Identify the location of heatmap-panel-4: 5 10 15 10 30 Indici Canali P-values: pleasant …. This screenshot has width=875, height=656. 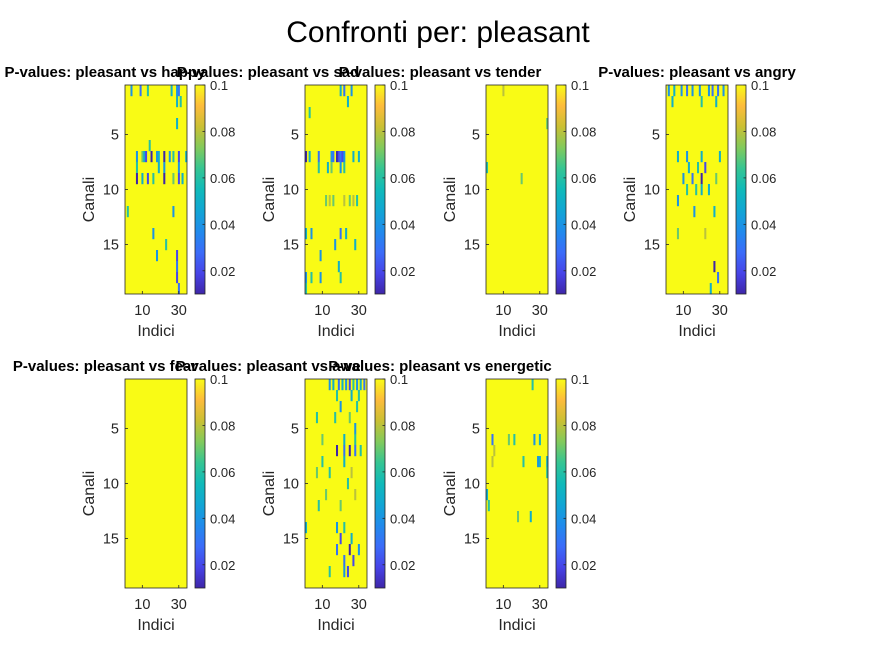
(697, 202).